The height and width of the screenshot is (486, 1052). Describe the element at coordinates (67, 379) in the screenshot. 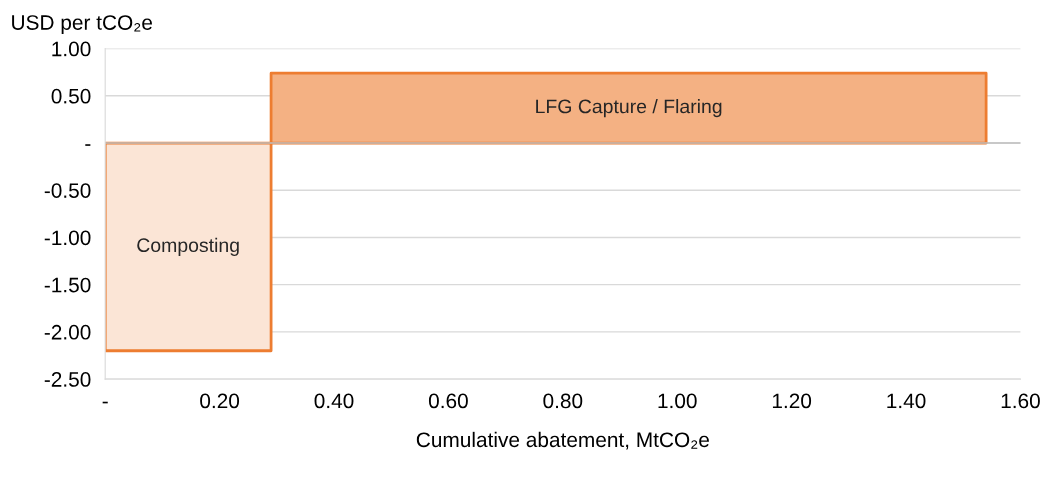

I see `y-tick-label: -2.50` at that location.